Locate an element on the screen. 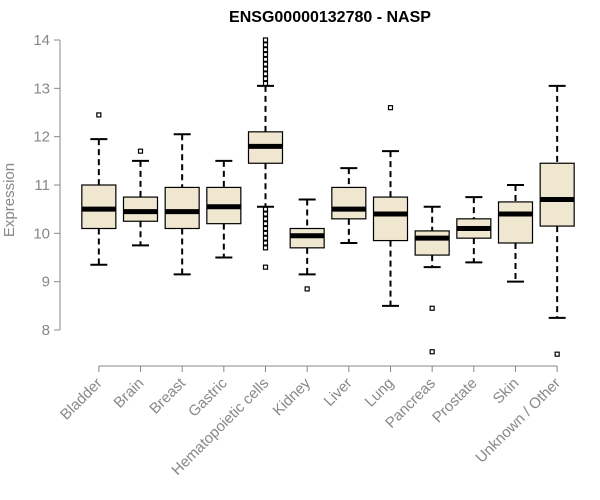  x-tick-label: Lung is located at coordinates (380, 393).